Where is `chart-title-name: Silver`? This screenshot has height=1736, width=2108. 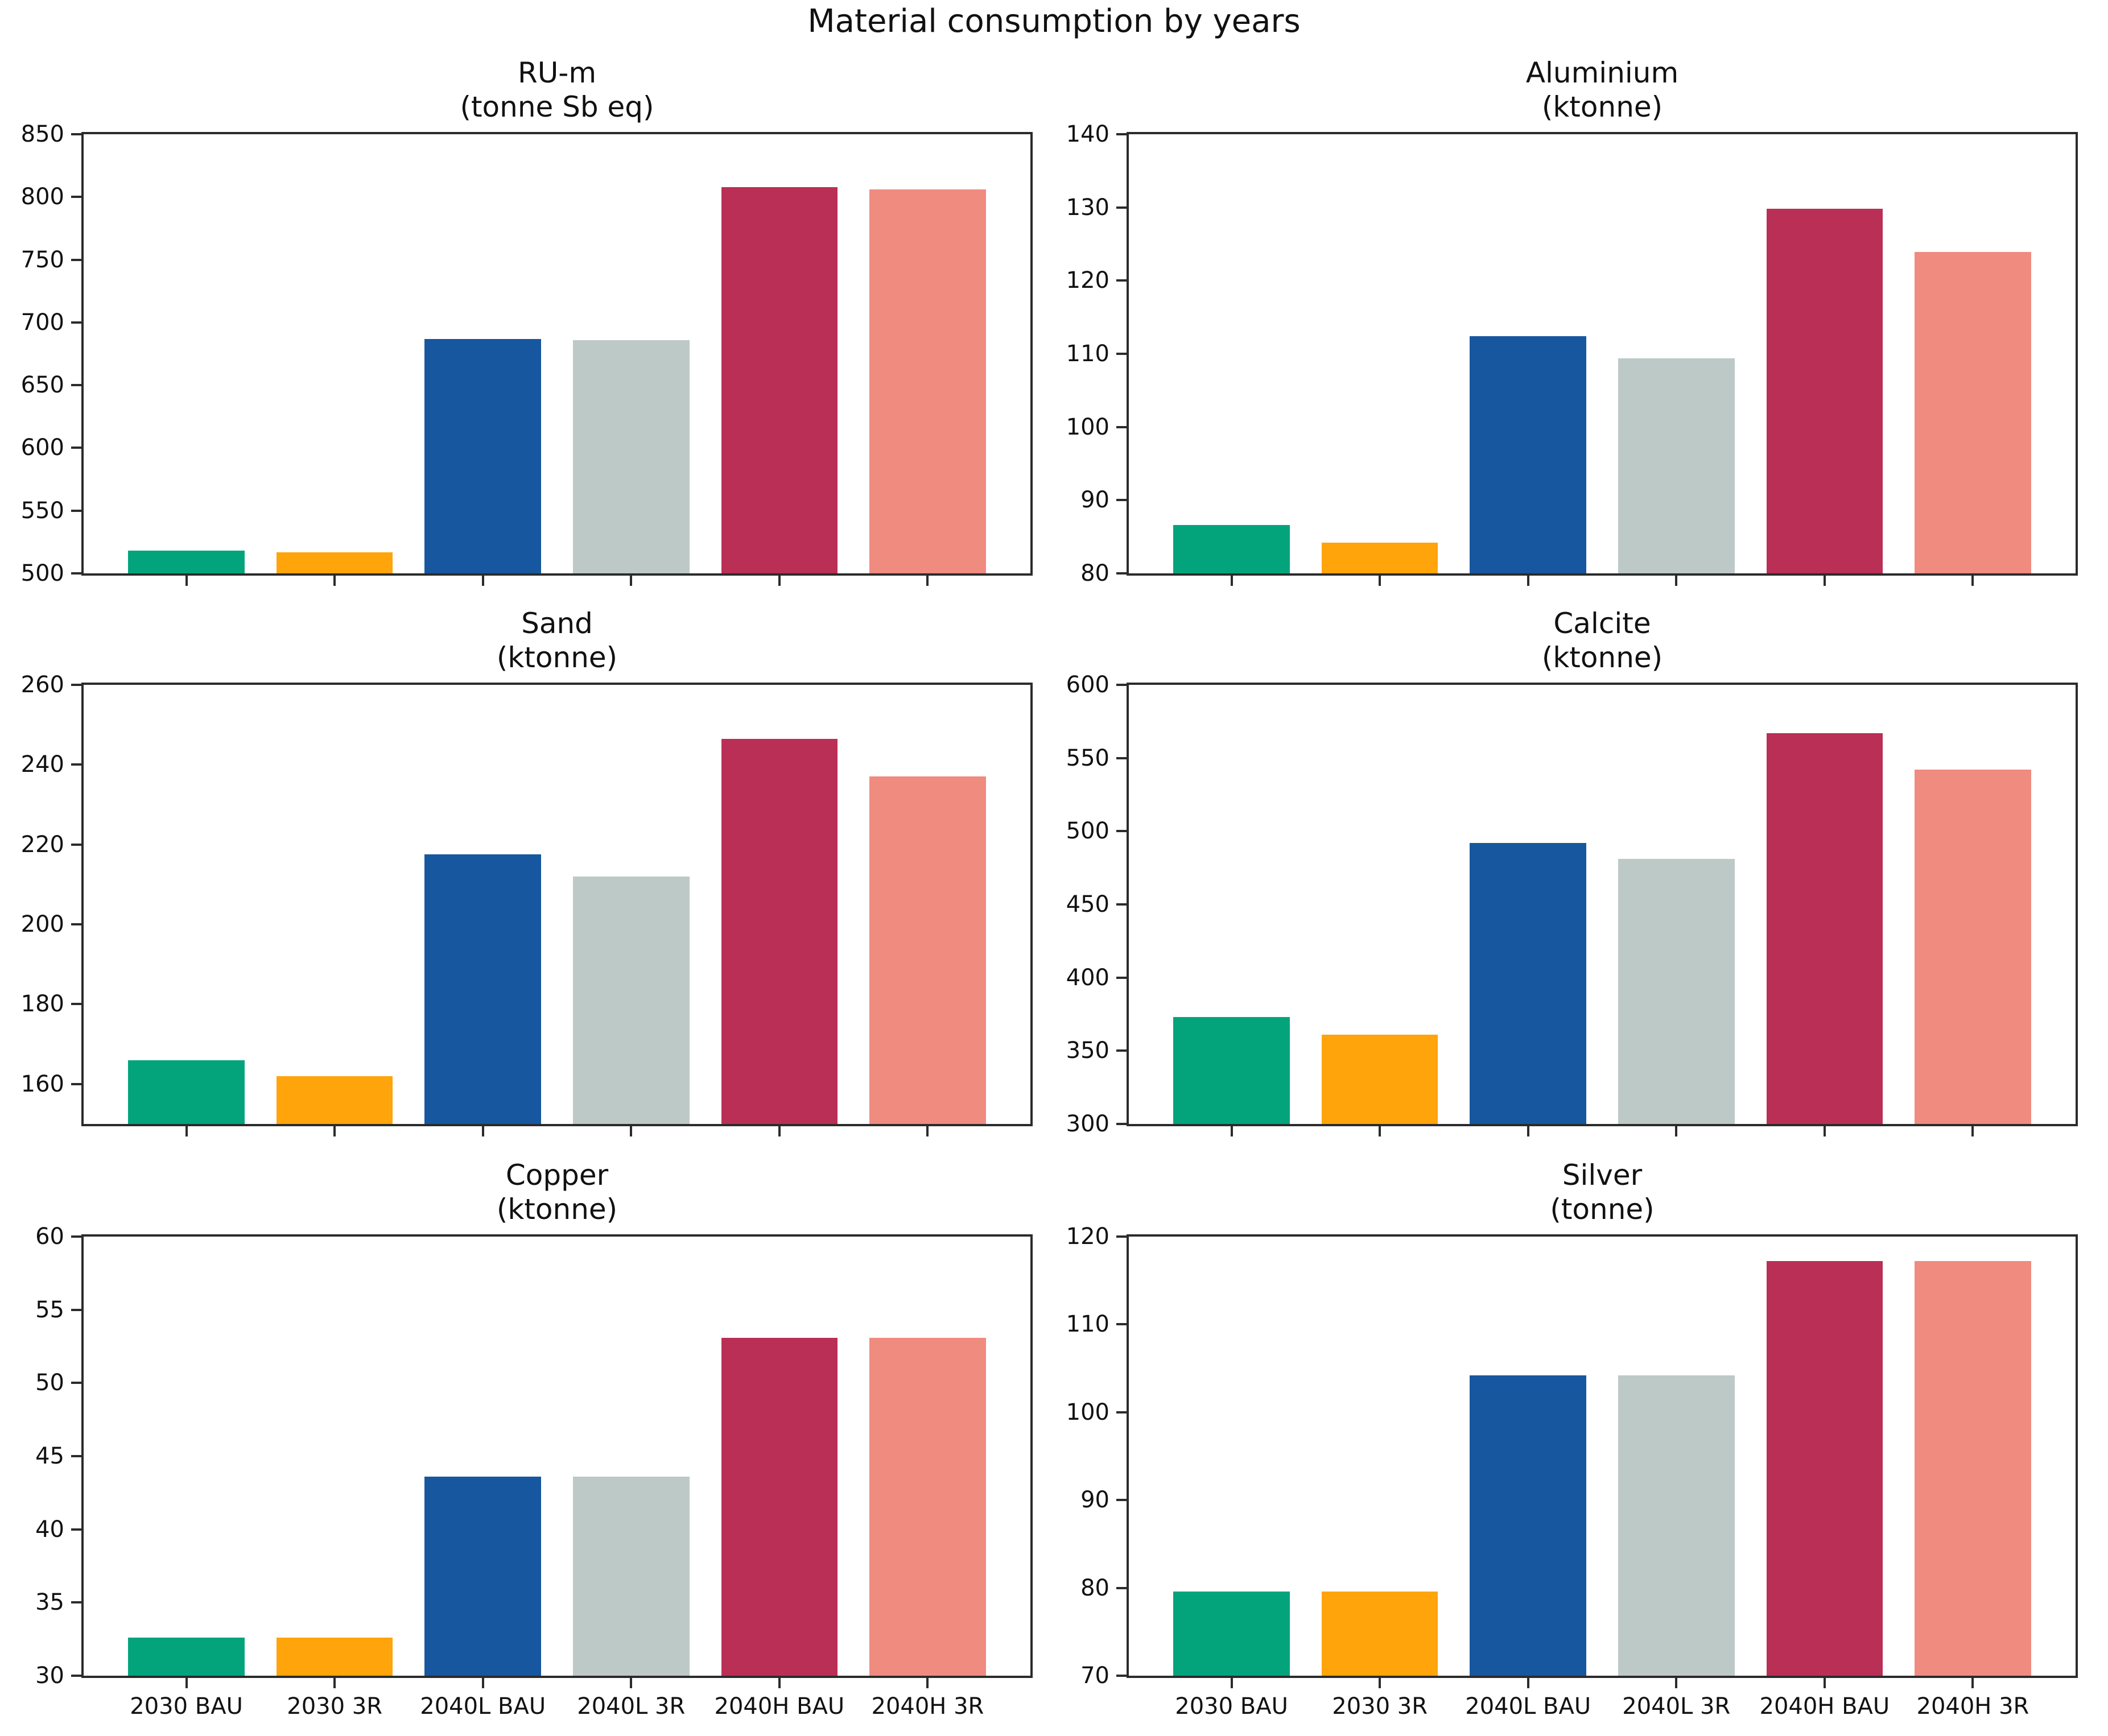 chart-title-name: Silver is located at coordinates (1602, 1176).